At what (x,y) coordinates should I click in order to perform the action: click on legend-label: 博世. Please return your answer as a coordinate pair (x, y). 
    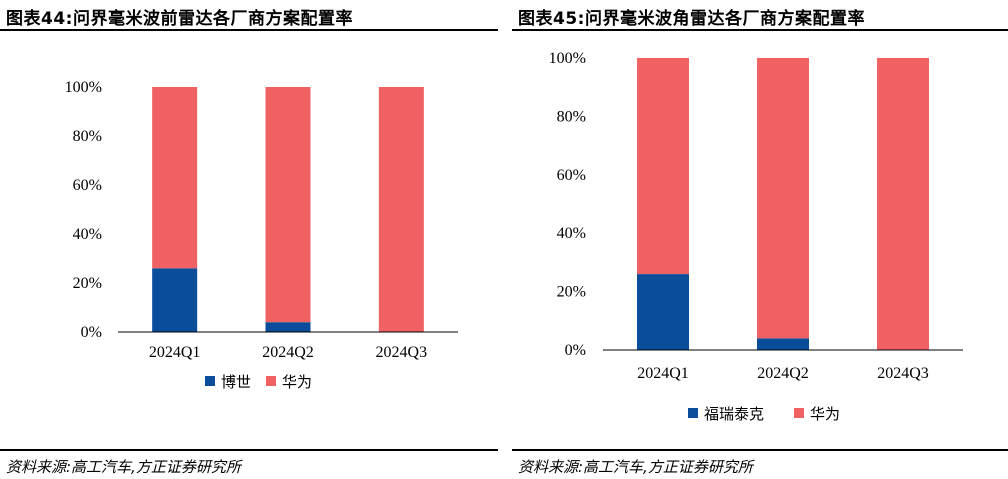
    Looking at the image, I should click on (236, 382).